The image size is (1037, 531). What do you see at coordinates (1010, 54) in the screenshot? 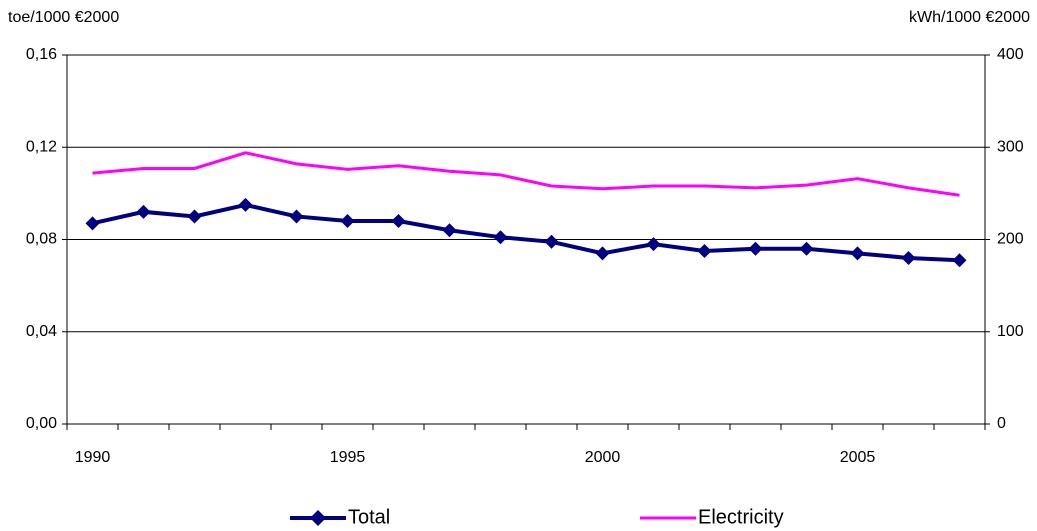
I see `y2-tick-label: 400` at bounding box center [1010, 54].